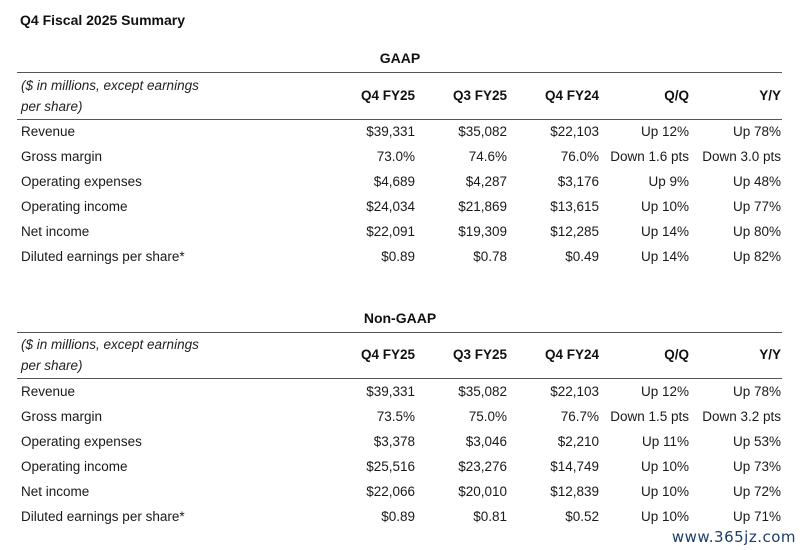 This screenshot has height=550, width=800. I want to click on cell-q4fy25: $3,378, so click(394, 441).